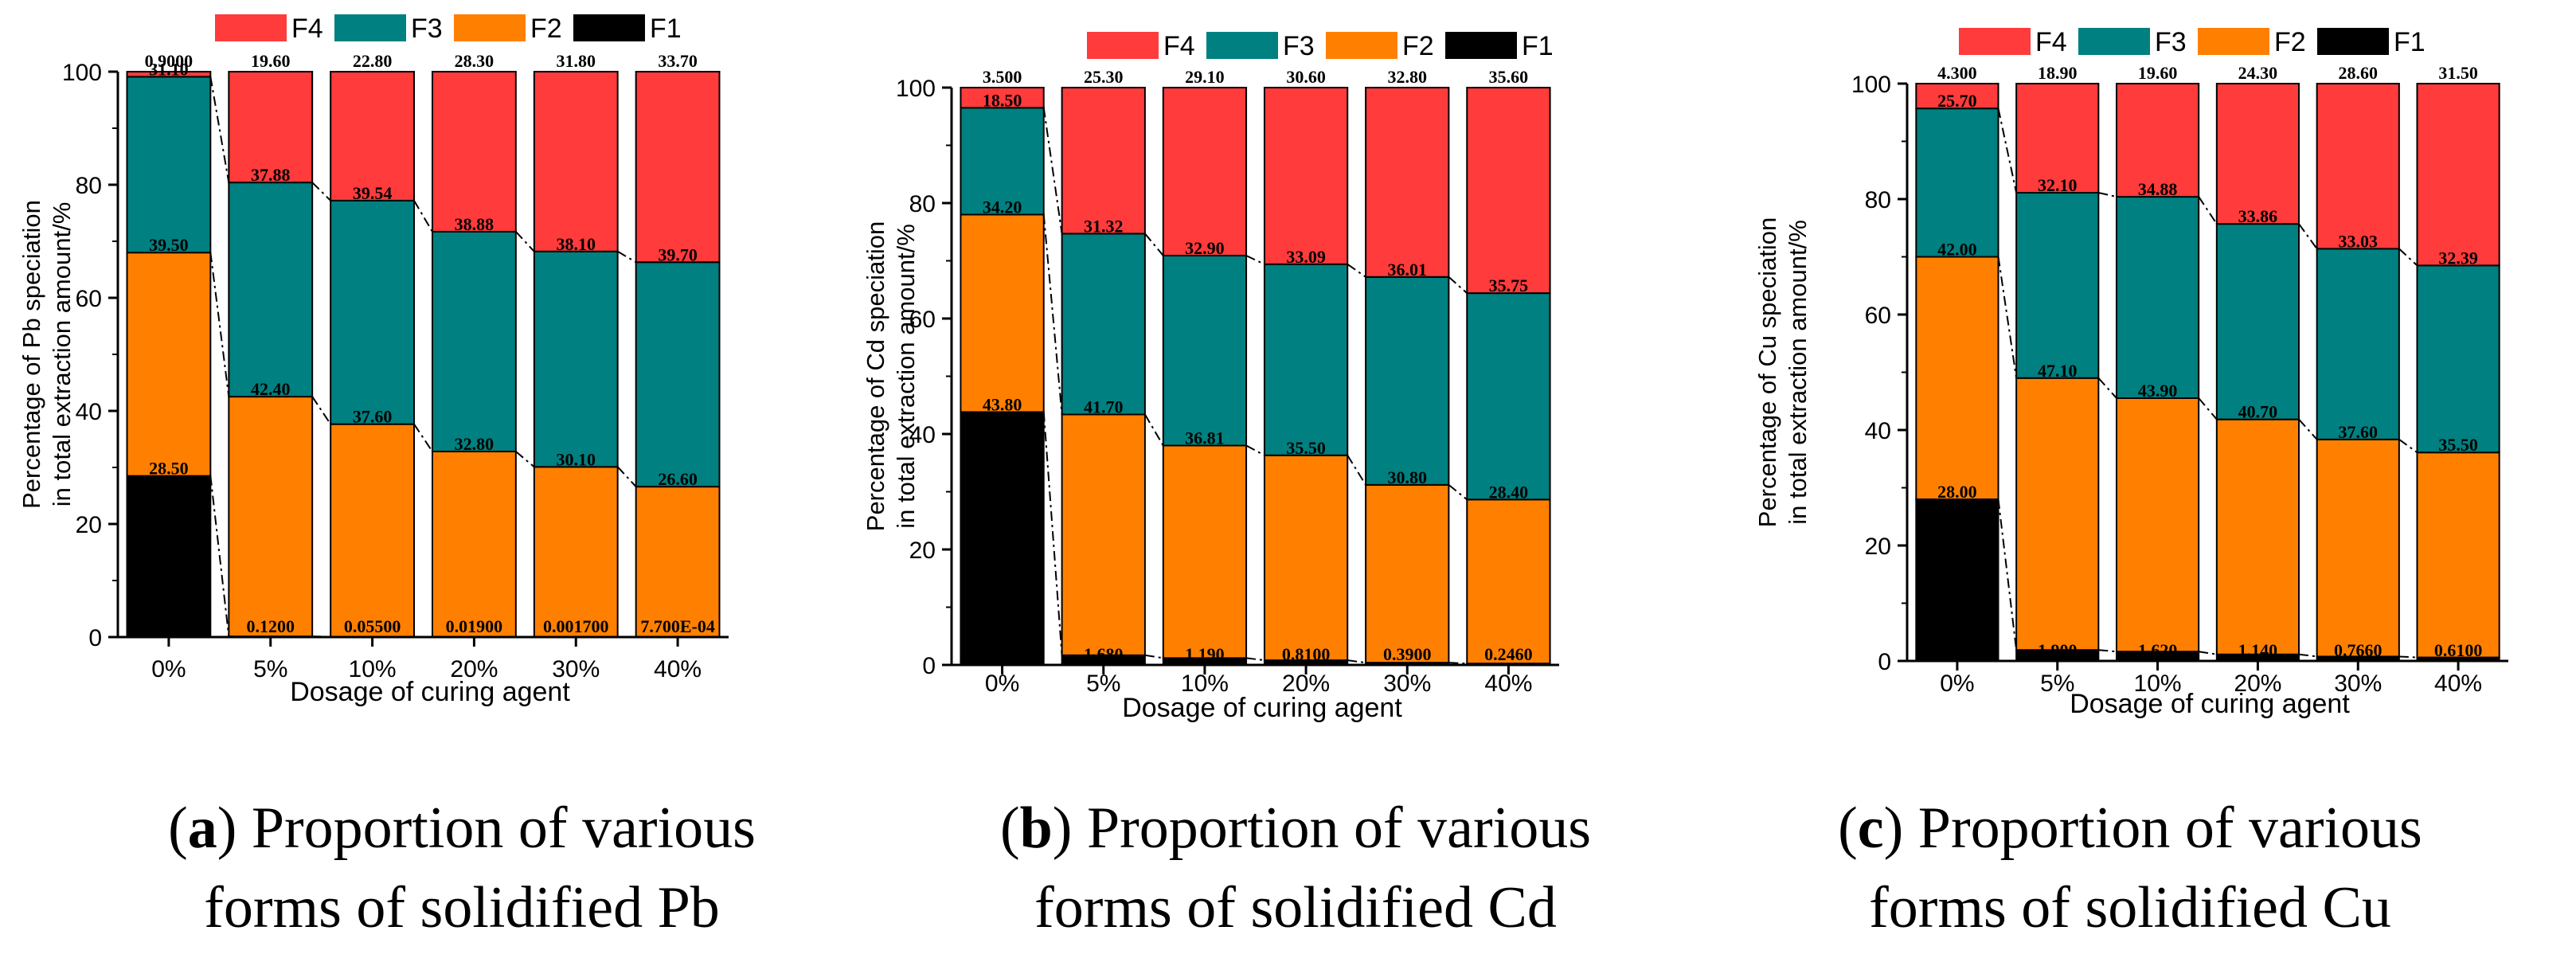  I want to click on caption-a-line1: (a) Proportion of various, so click(462, 828).